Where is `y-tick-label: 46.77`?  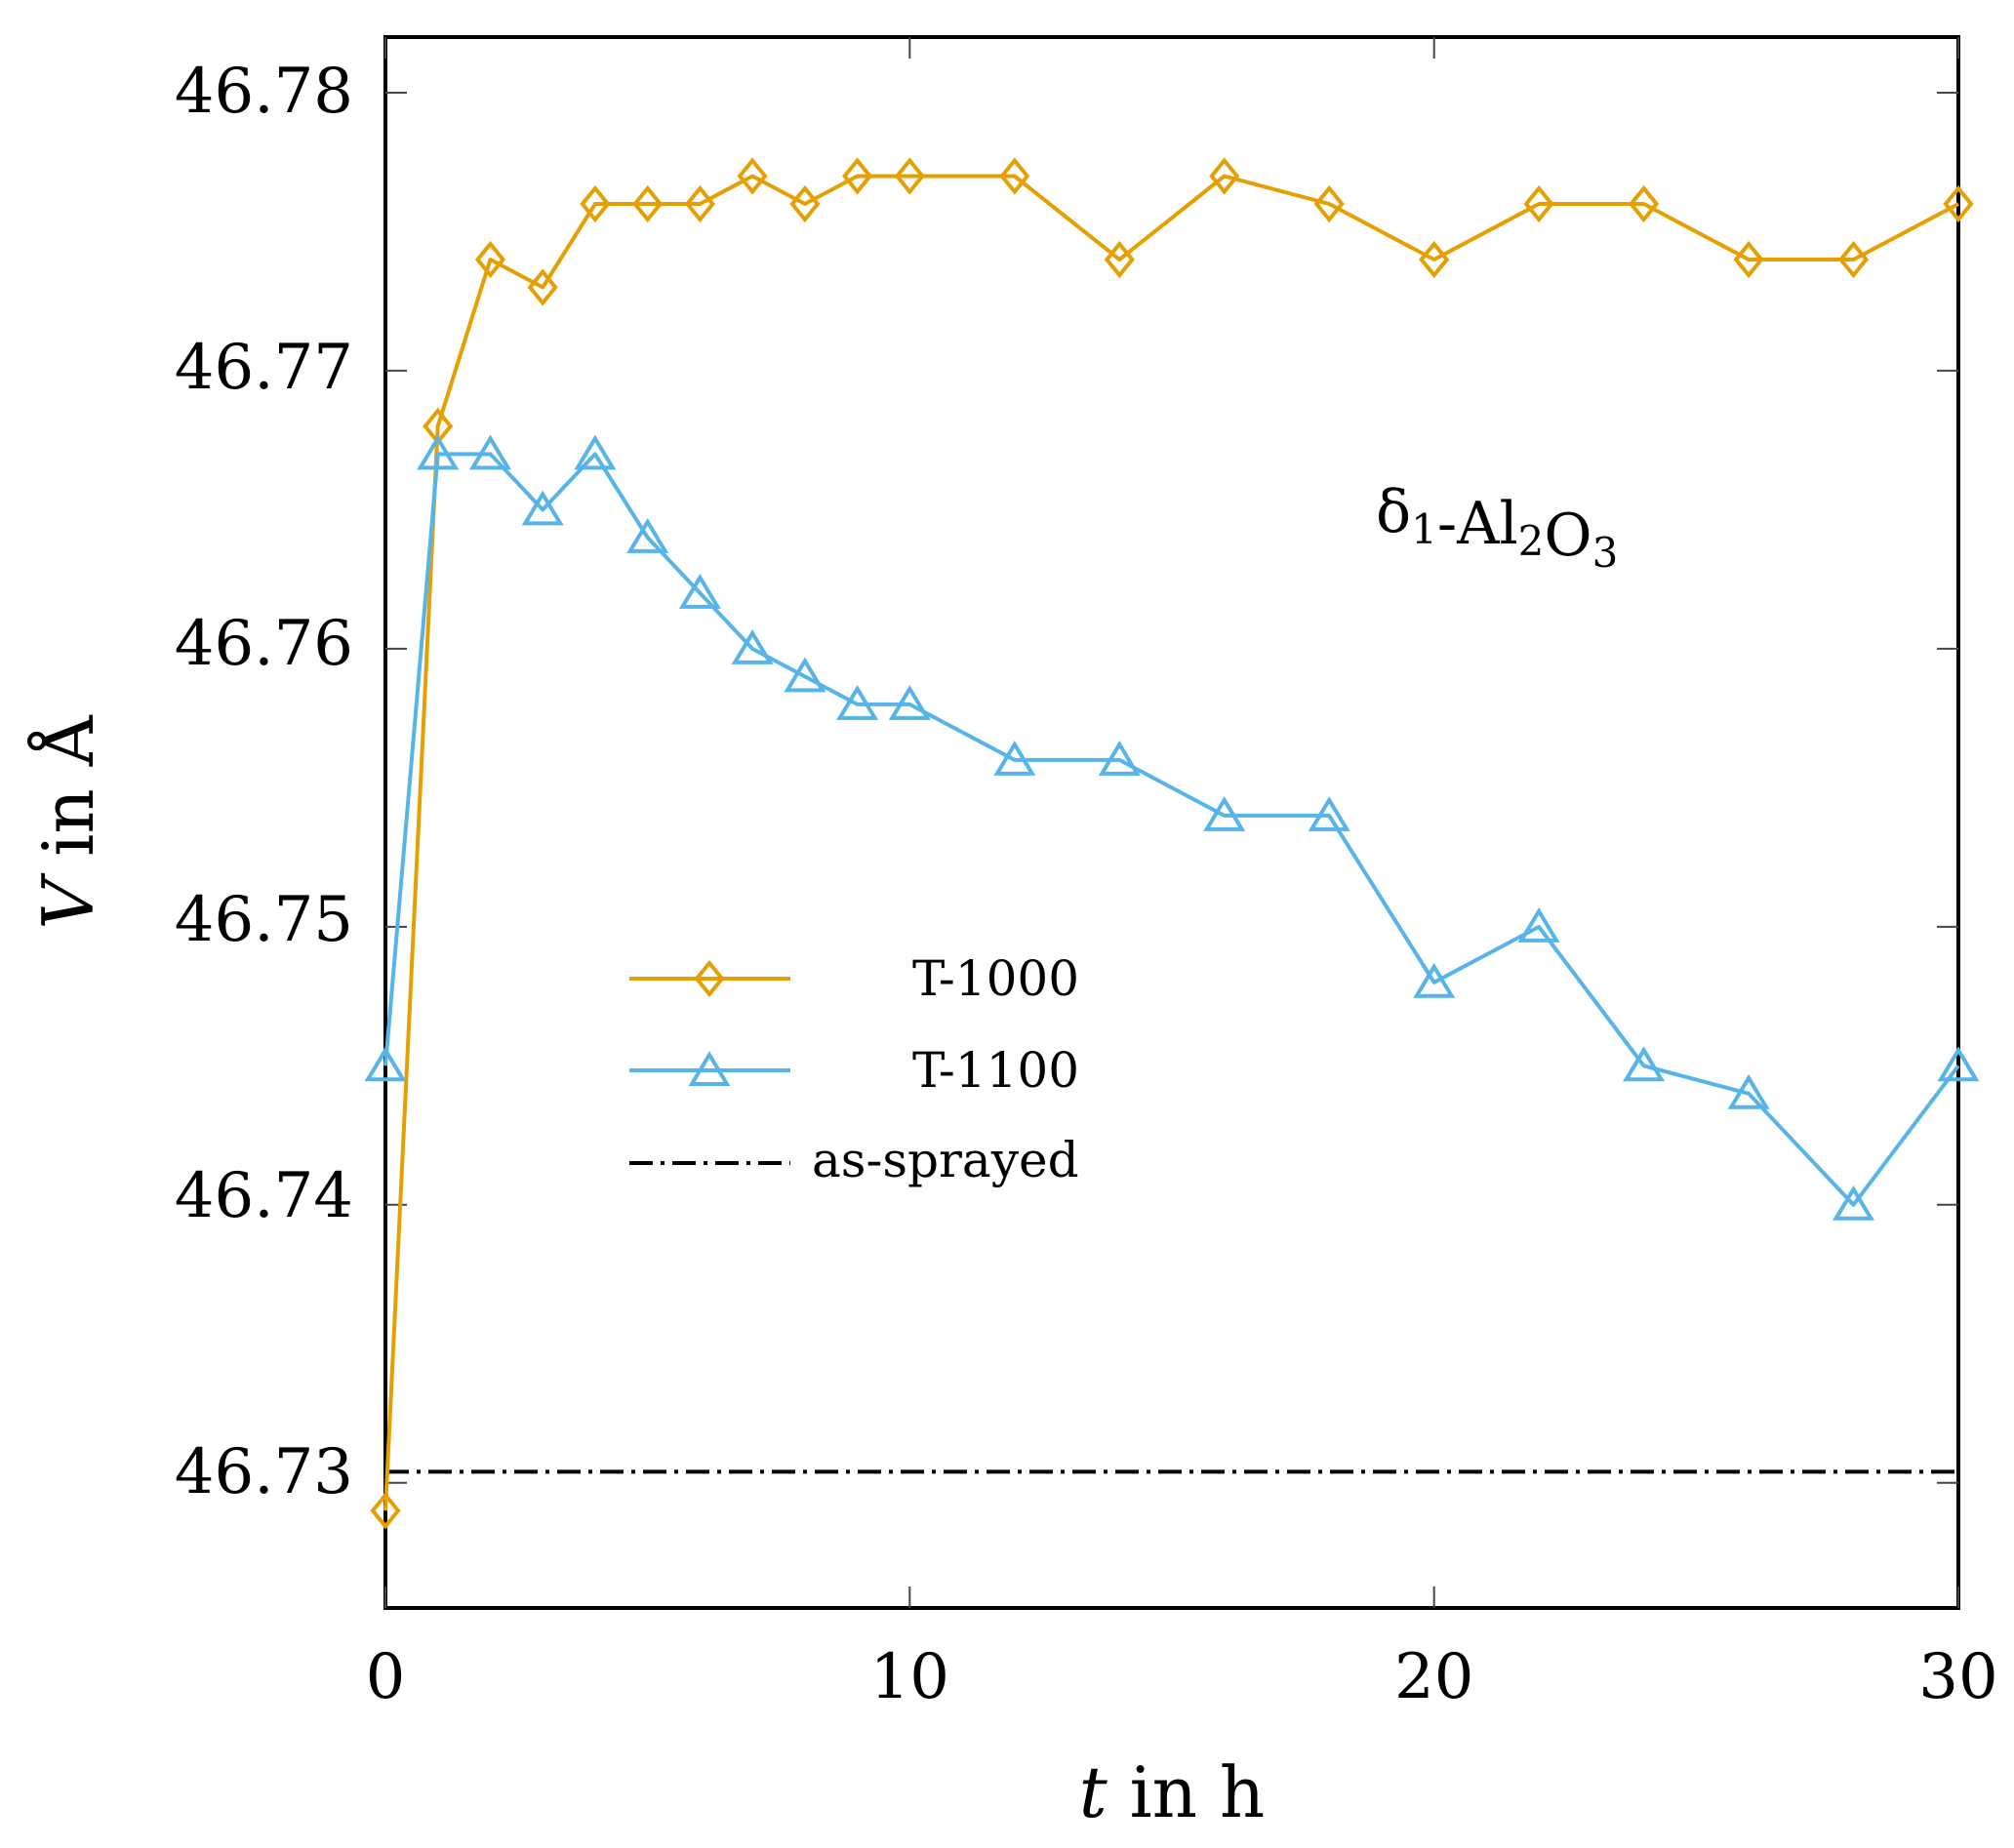 y-tick-label: 46.77 is located at coordinates (264, 368).